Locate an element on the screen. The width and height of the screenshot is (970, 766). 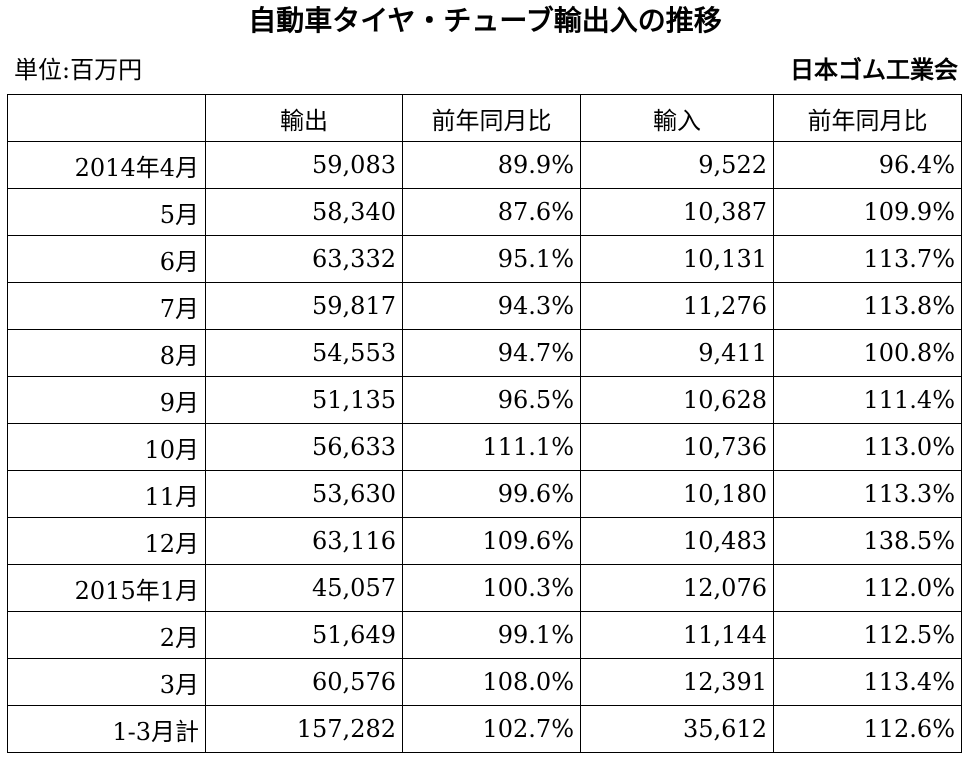
table-row: 7月 59,817 94.3% 11,276 113.8% is located at coordinates (484, 306).